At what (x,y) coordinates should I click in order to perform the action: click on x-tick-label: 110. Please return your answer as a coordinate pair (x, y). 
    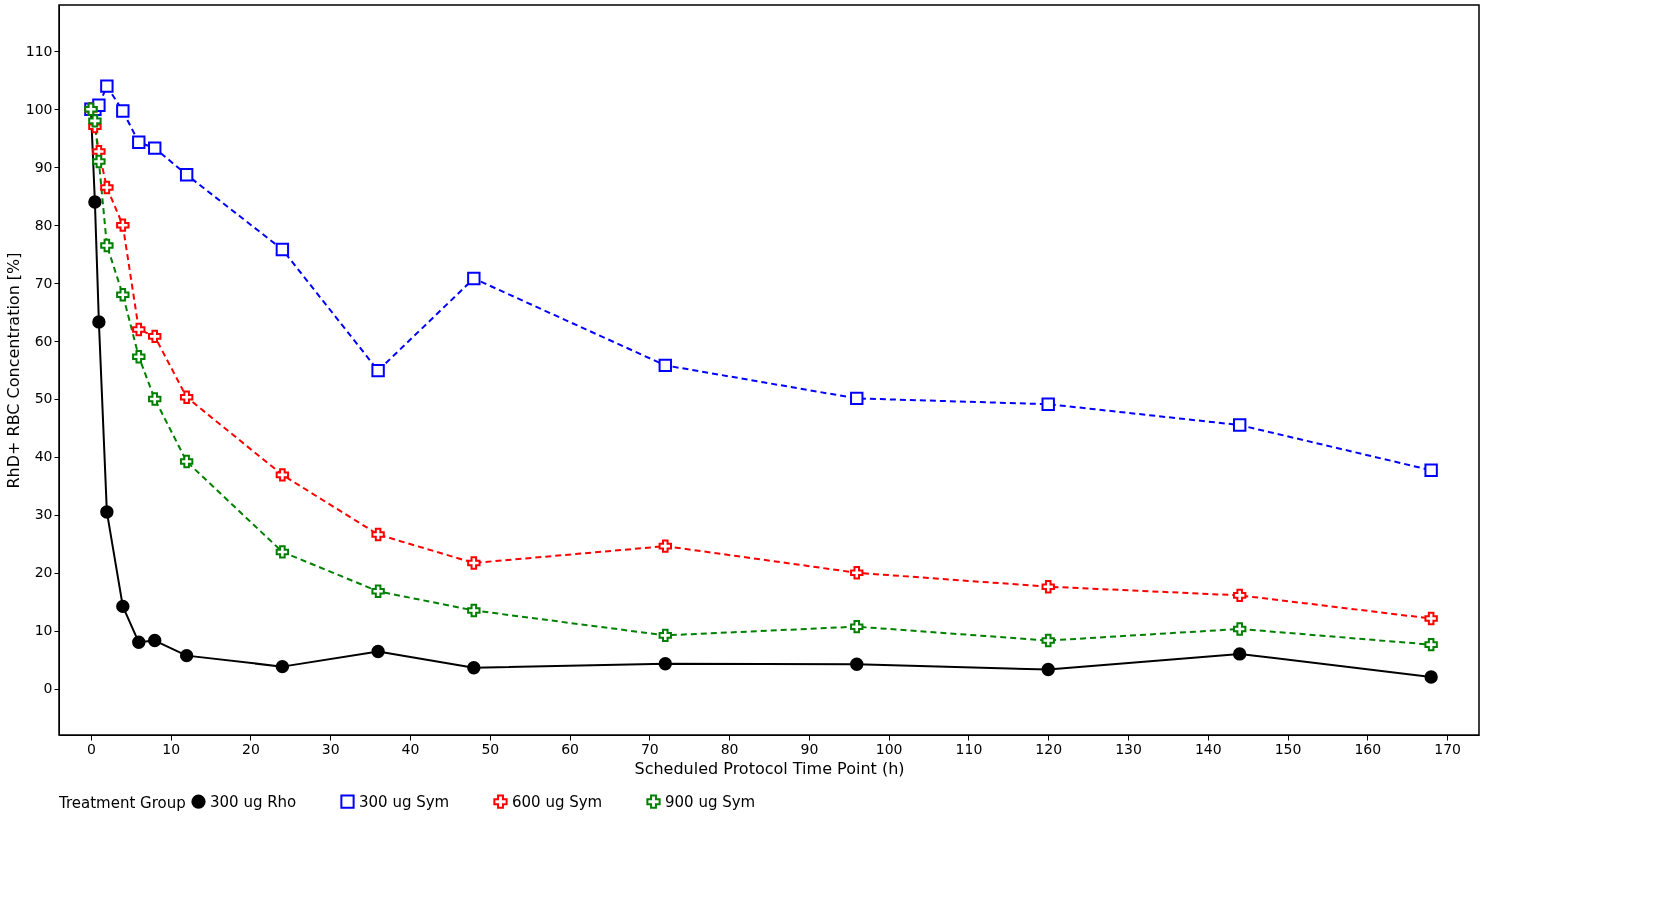
    Looking at the image, I should click on (969, 748).